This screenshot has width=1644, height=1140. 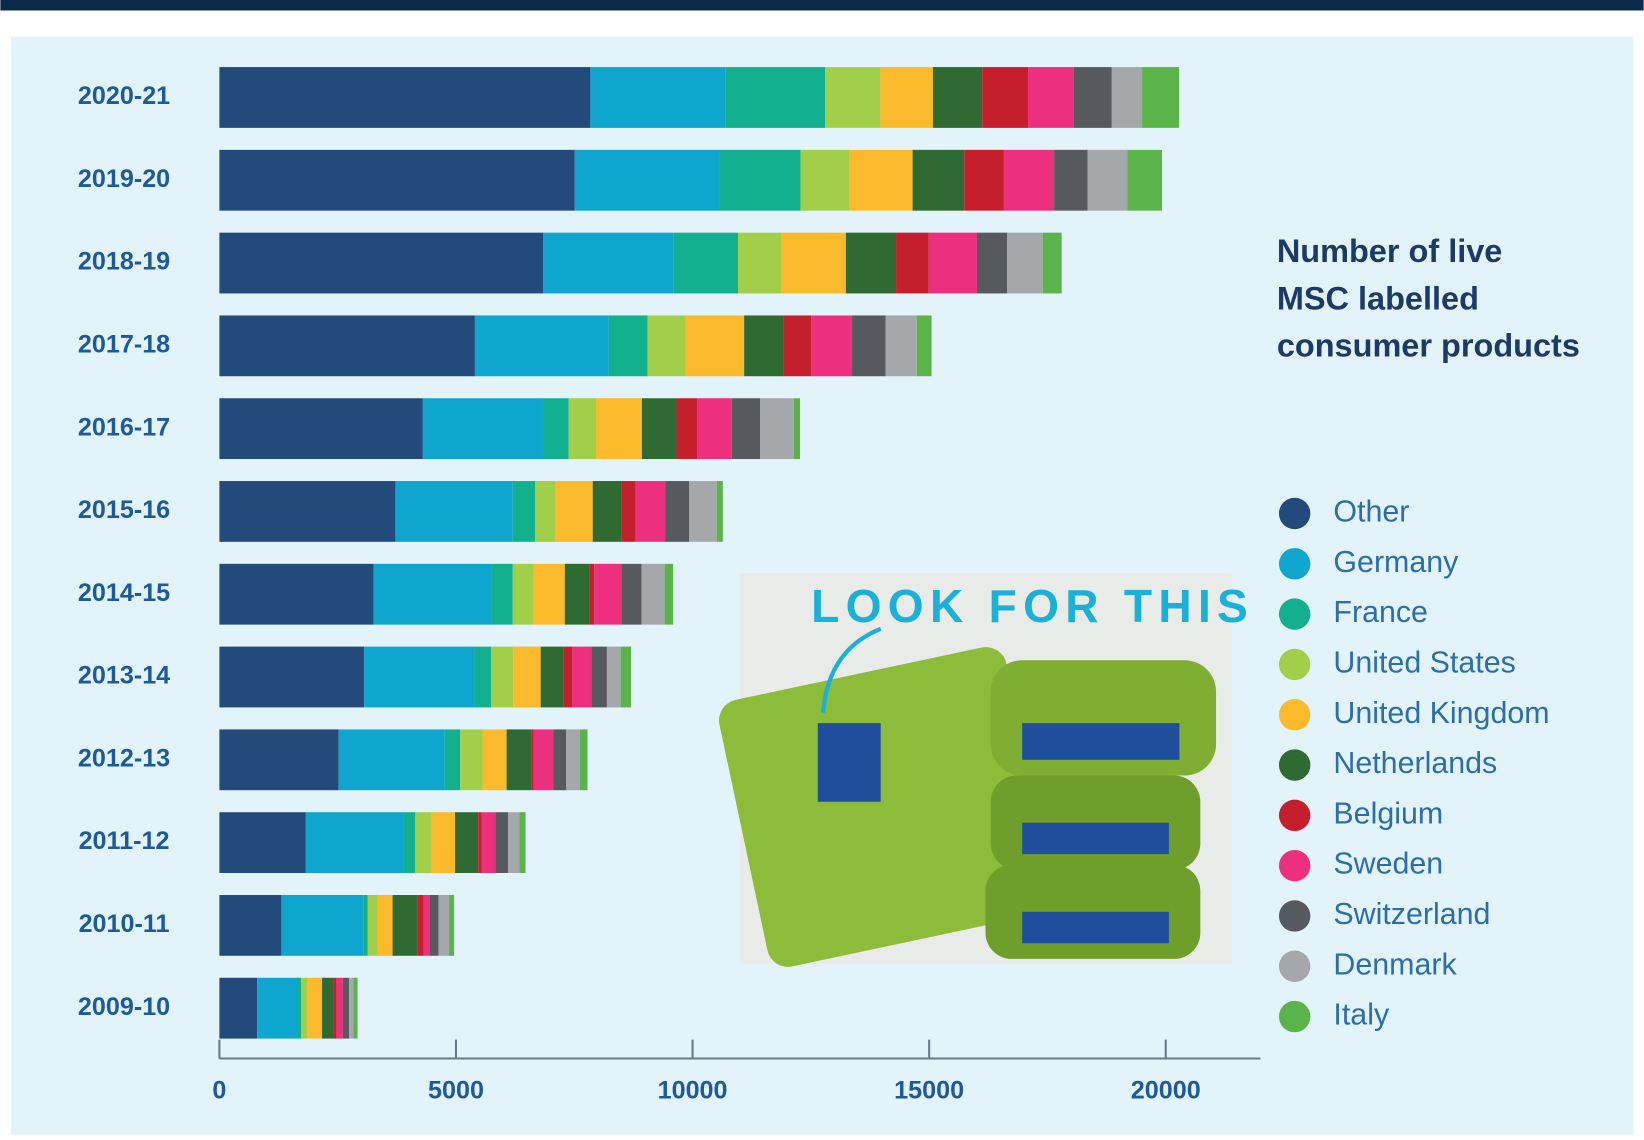 What do you see at coordinates (124, 841) in the screenshot?
I see `y-tick-label: 2011-12` at bounding box center [124, 841].